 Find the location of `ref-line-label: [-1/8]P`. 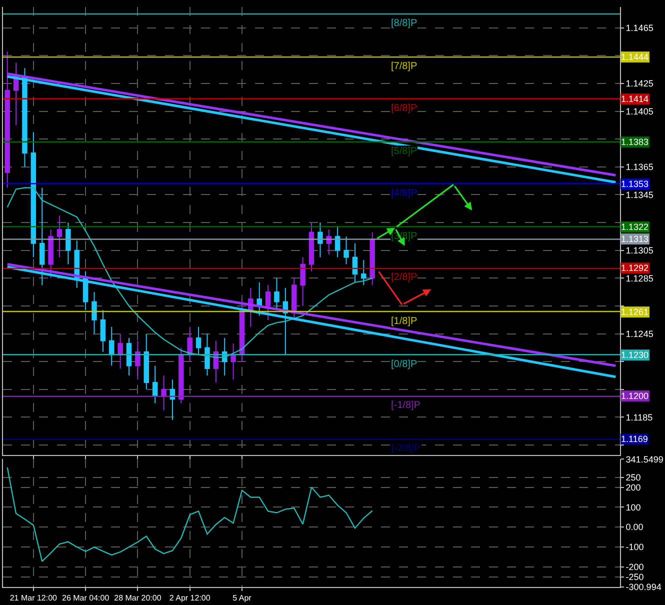

ref-line-label: [-1/8]P is located at coordinates (406, 405).